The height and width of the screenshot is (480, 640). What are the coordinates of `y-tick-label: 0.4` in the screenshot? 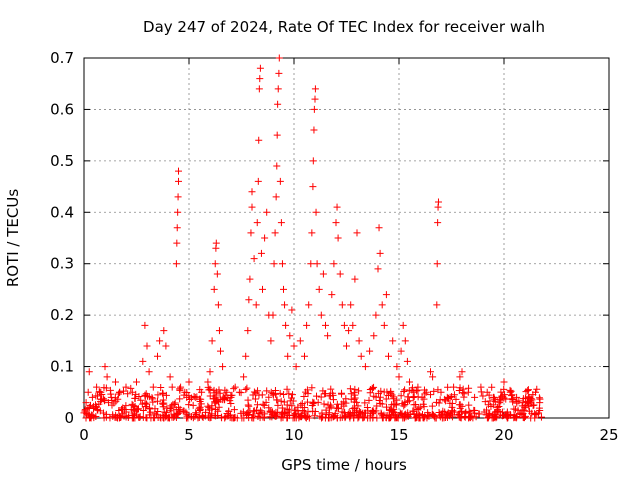 It's located at (62, 212).